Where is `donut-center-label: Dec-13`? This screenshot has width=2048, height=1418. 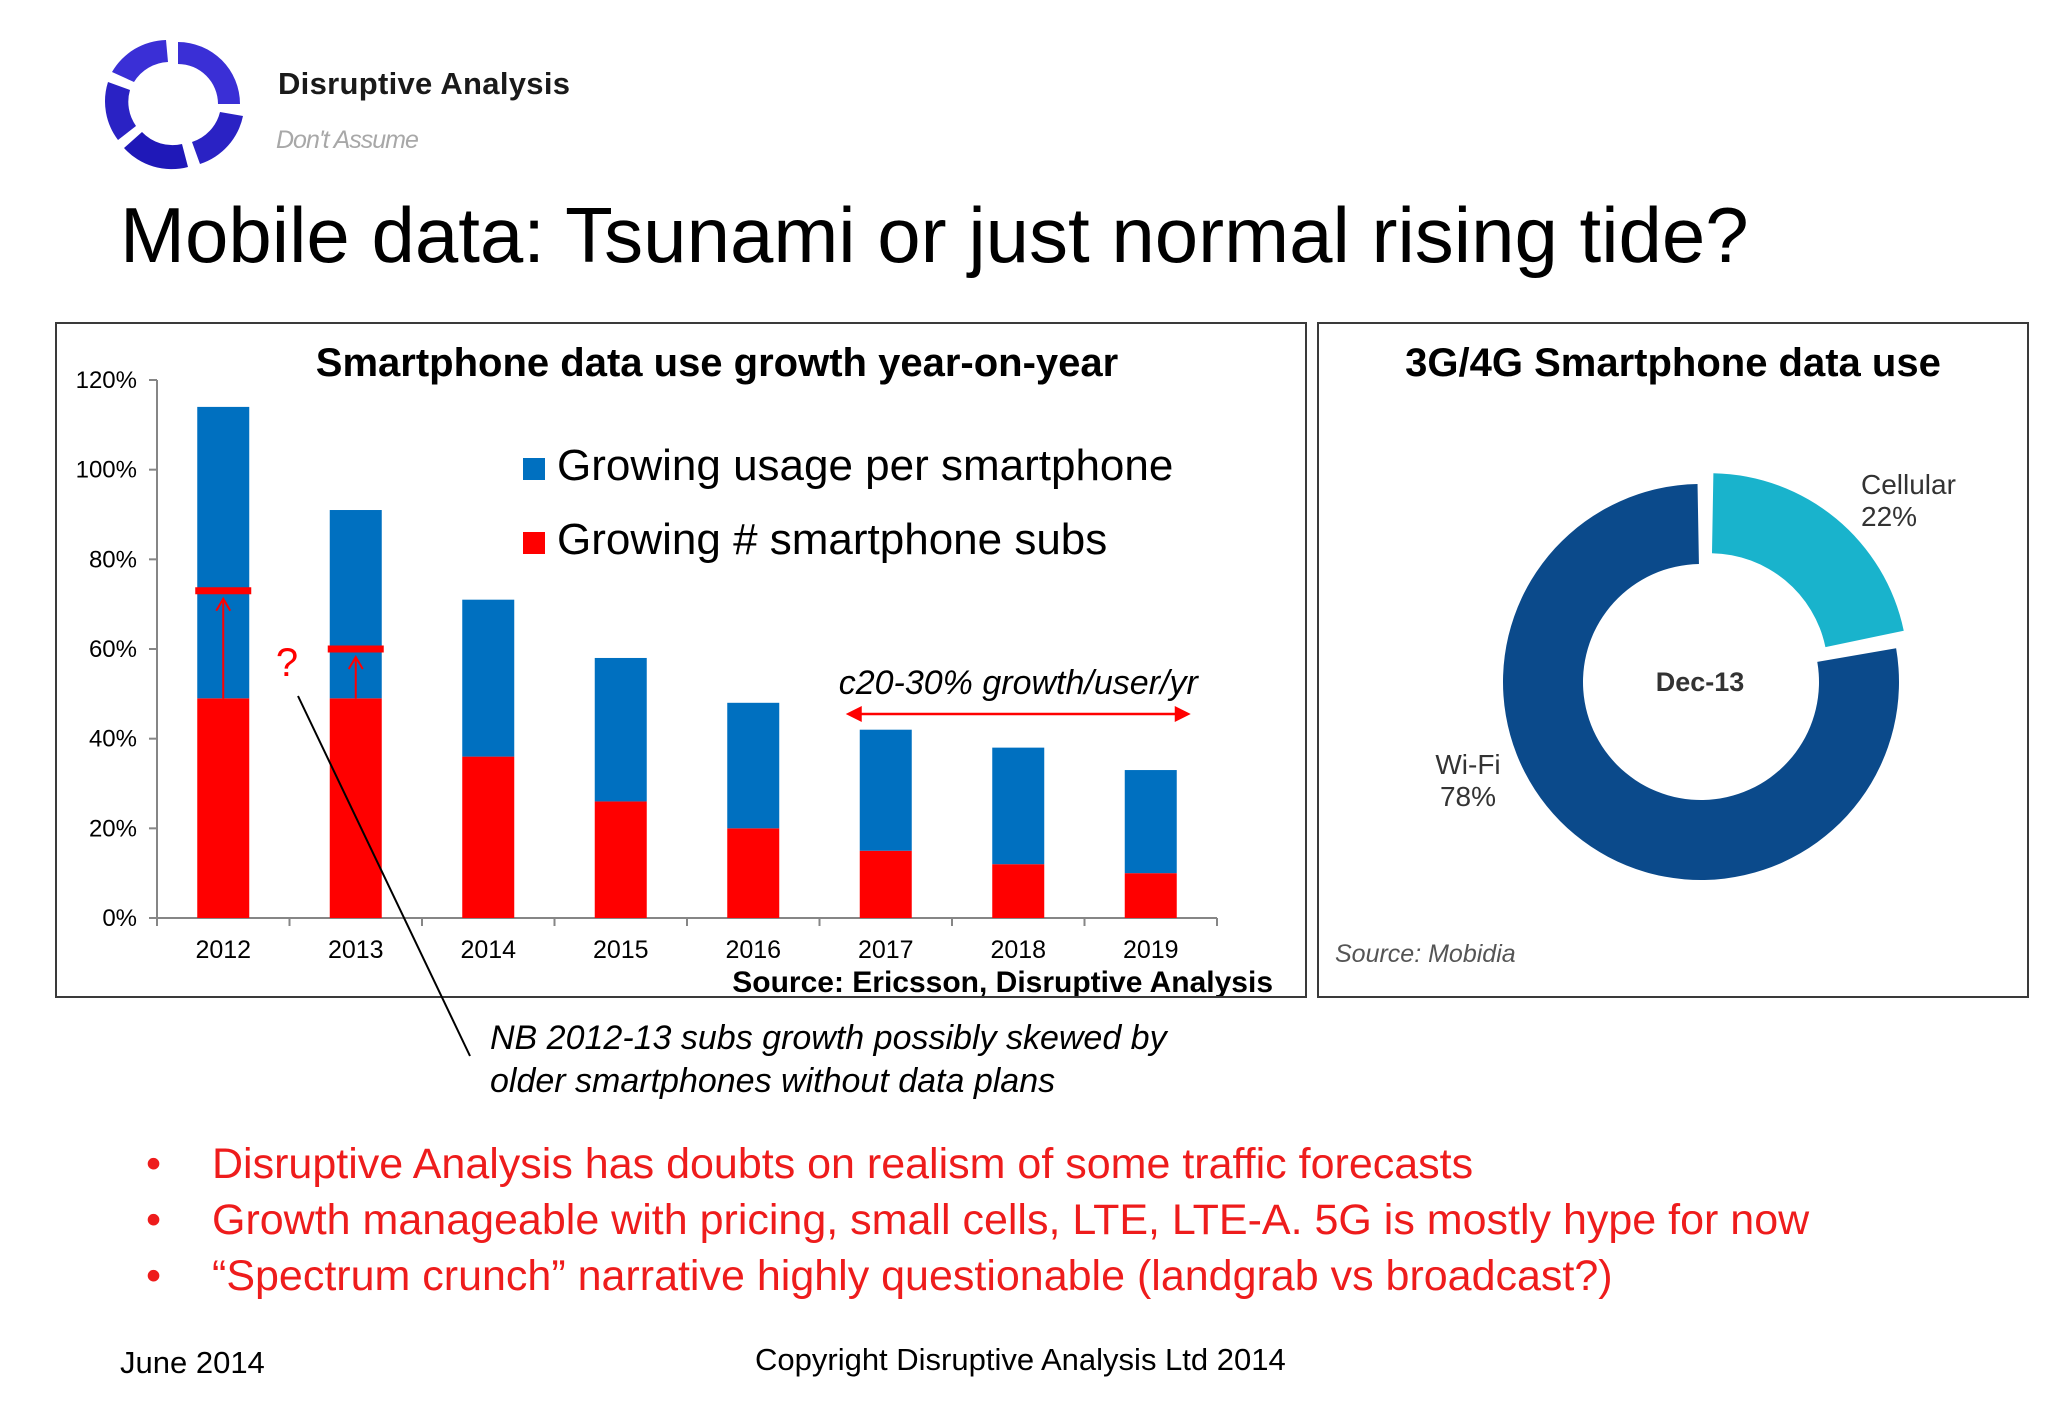
donut-center-label: Dec-13 is located at coordinates (1700, 682).